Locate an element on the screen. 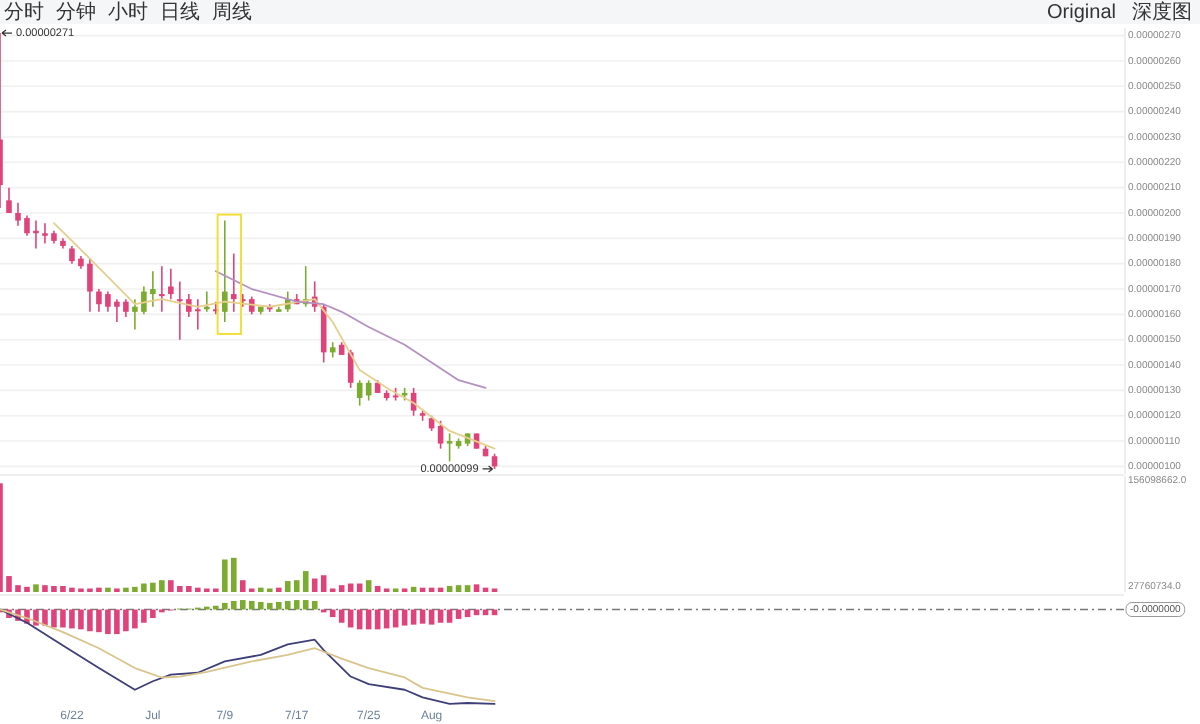 Image resolution: width=1200 pixels, height=724 pixels. text: 深度图 is located at coordinates (1162, 12).